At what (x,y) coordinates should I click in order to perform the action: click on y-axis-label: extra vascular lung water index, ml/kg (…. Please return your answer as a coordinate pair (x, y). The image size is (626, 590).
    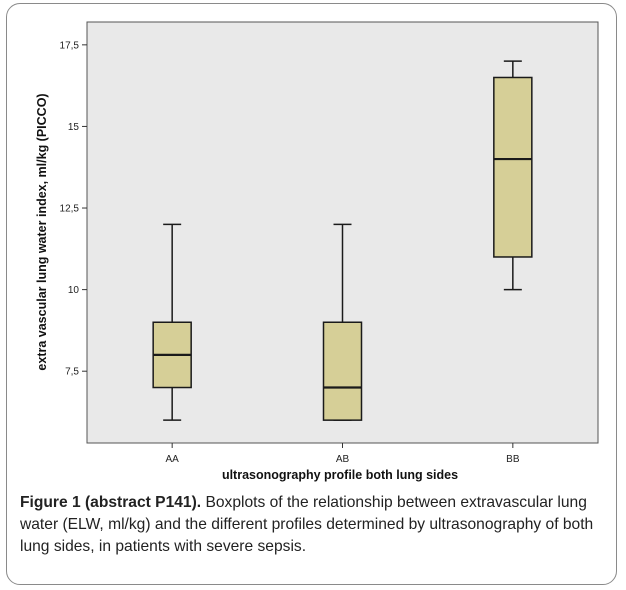
    Looking at the image, I should click on (42, 231).